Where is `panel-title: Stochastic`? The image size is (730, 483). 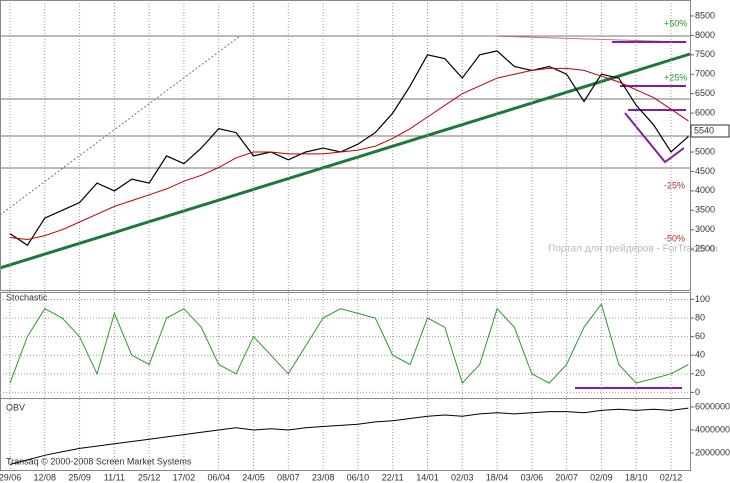
panel-title: Stochastic is located at coordinates (27, 297).